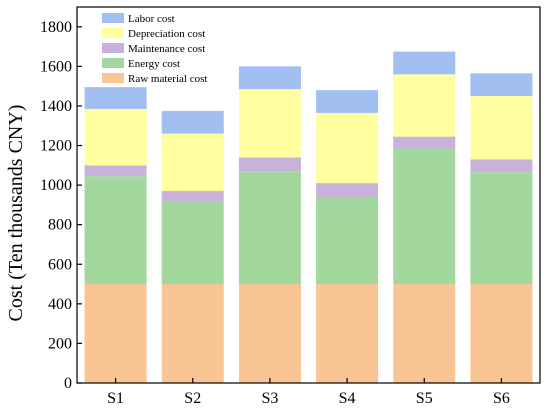 This screenshot has height=409, width=550. I want to click on legend-swatch-labor-cost, so click(113, 18).